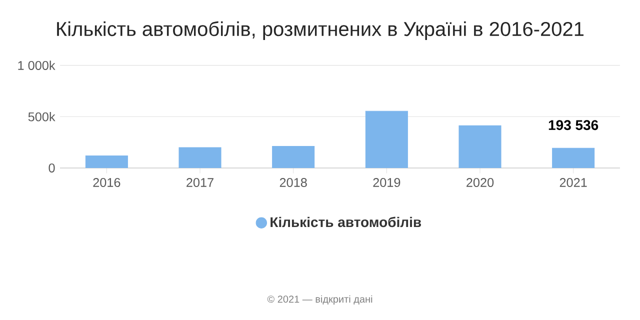 Image resolution: width=640 pixels, height=320 pixels. I want to click on x-tick-label: 2017, so click(200, 183).